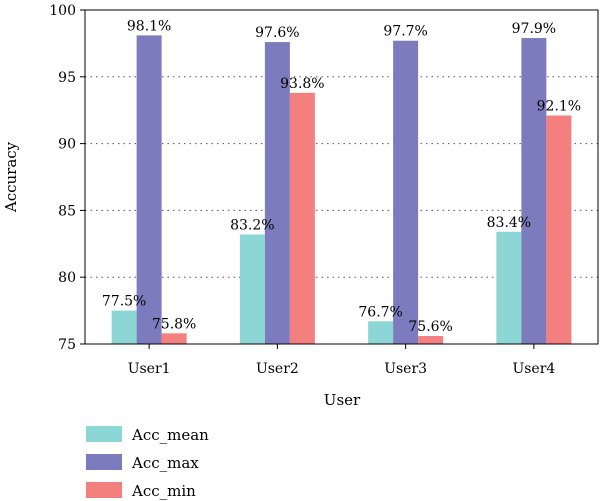 The width and height of the screenshot is (600, 501). Describe the element at coordinates (11, 177) in the screenshot. I see `y-axis-title: Accuracy` at that location.